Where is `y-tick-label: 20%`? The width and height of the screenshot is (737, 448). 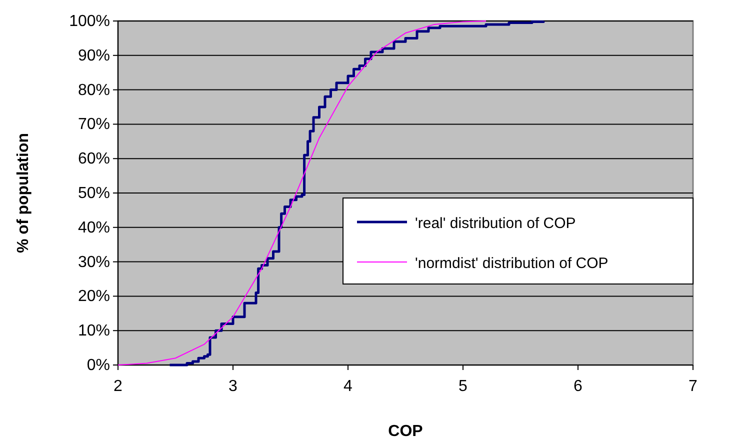 y-tick-label: 20% is located at coordinates (94, 297).